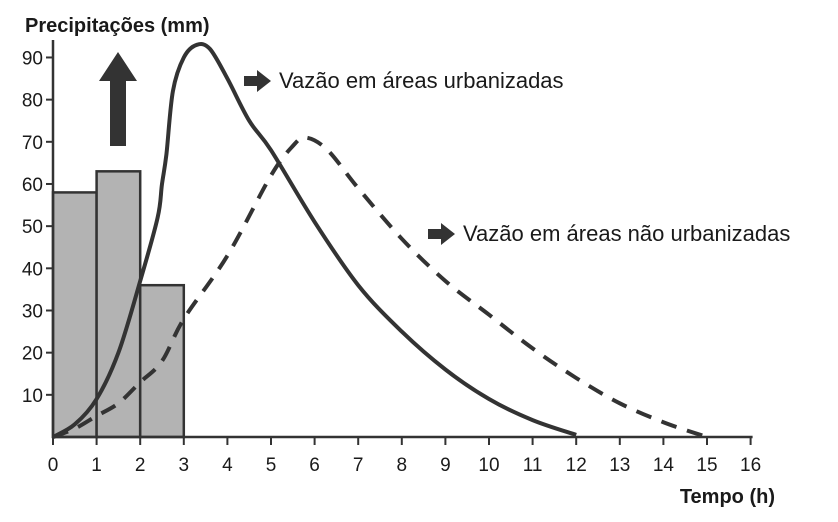 Image resolution: width=838 pixels, height=522 pixels. I want to click on rural-flow-label: Vazão em áreas não urbanizadas, so click(626, 233).